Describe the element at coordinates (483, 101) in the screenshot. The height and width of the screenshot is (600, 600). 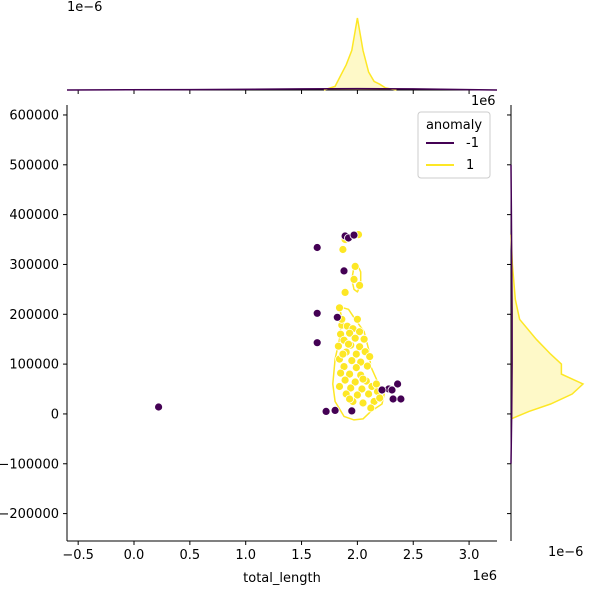
I see `right-top-offset-label: 1e6` at that location.